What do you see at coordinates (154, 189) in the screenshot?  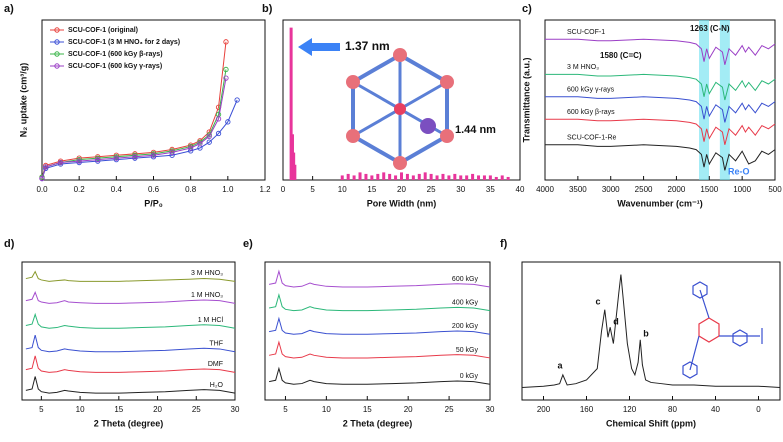 I see `x-tick-label: 0.6` at bounding box center [154, 189].